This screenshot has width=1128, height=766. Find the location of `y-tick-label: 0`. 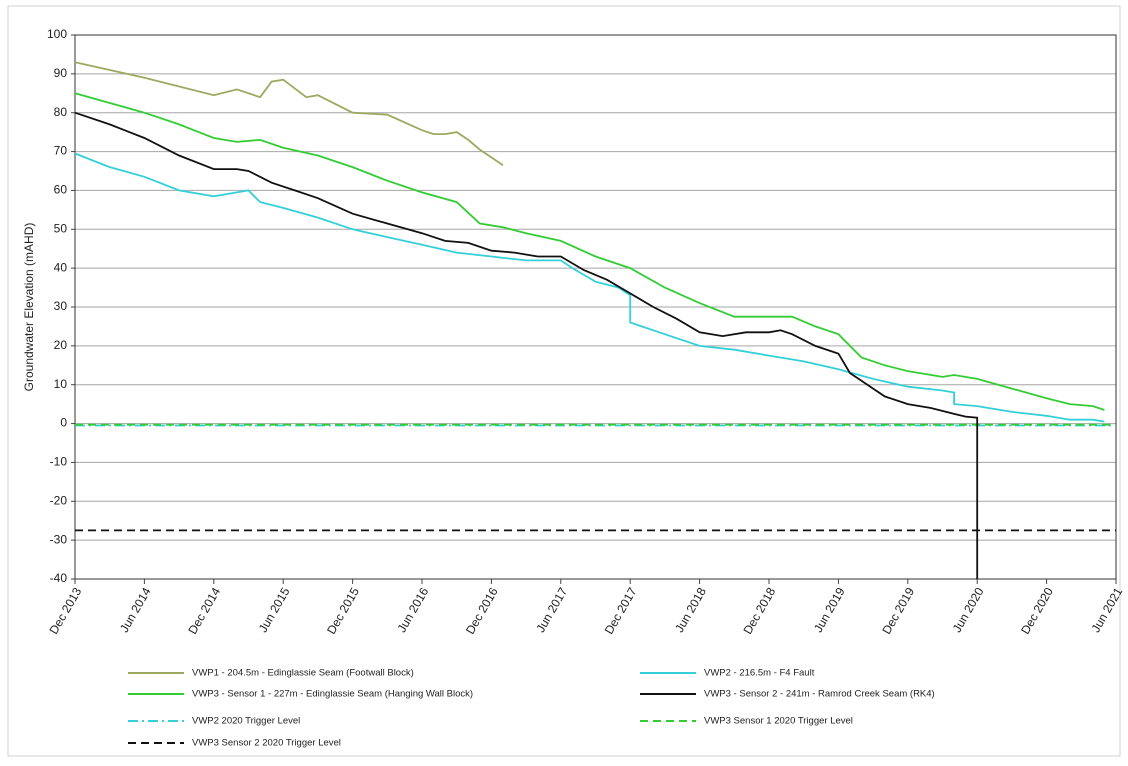

y-tick-label: 0 is located at coordinates (63, 423).